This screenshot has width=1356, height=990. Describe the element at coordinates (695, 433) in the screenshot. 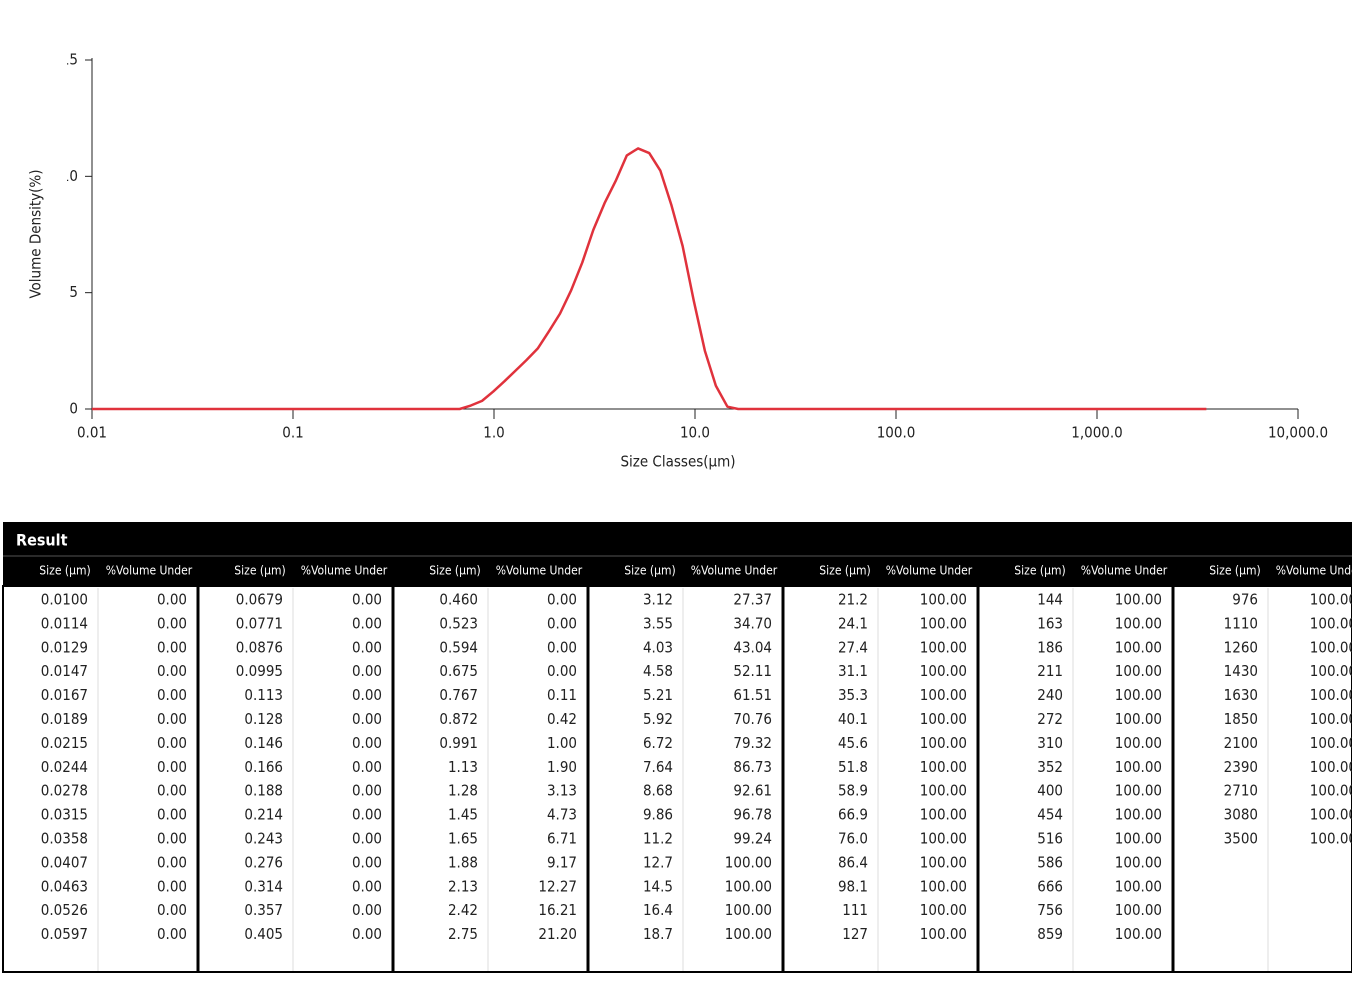

I see `x-tick-label: 10.0` at that location.